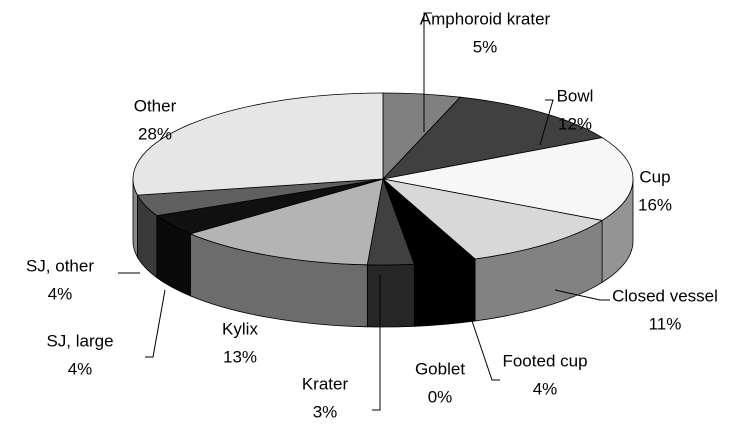 The width and height of the screenshot is (755, 426). What do you see at coordinates (240, 356) in the screenshot?
I see `value-label: 13%` at bounding box center [240, 356].